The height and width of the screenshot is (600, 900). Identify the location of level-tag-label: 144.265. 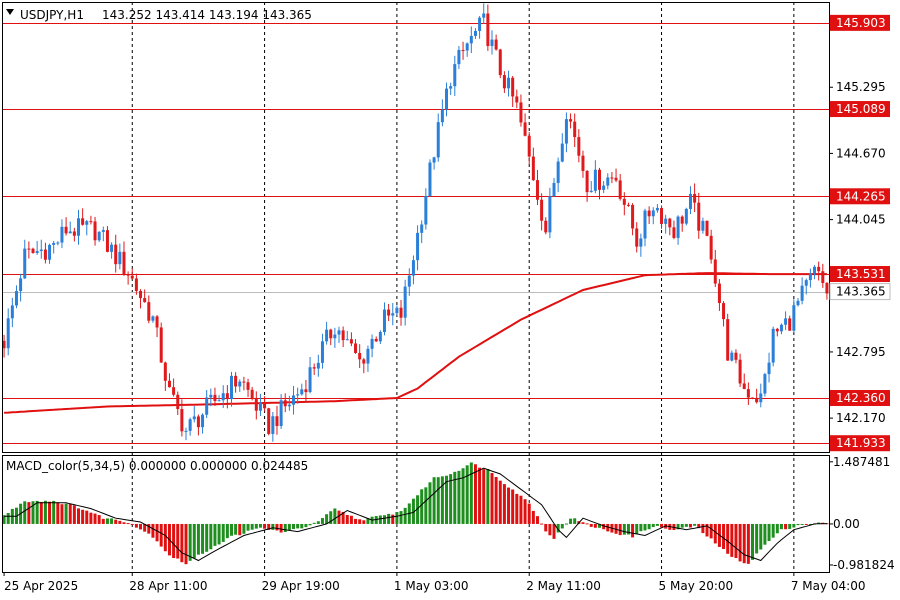
(861, 196).